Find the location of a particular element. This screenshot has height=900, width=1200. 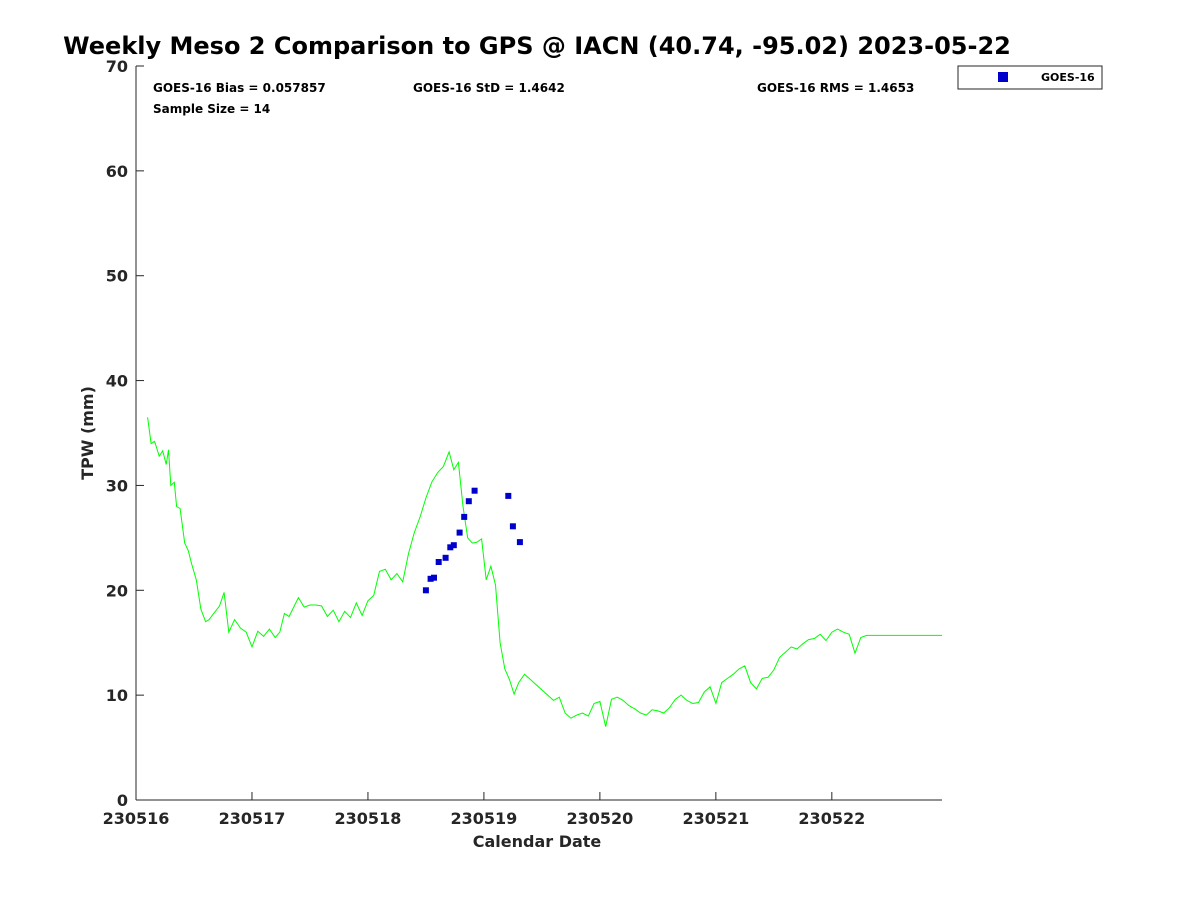

rms-stat: GOES-16 RMS = 1.4653 is located at coordinates (835, 88).